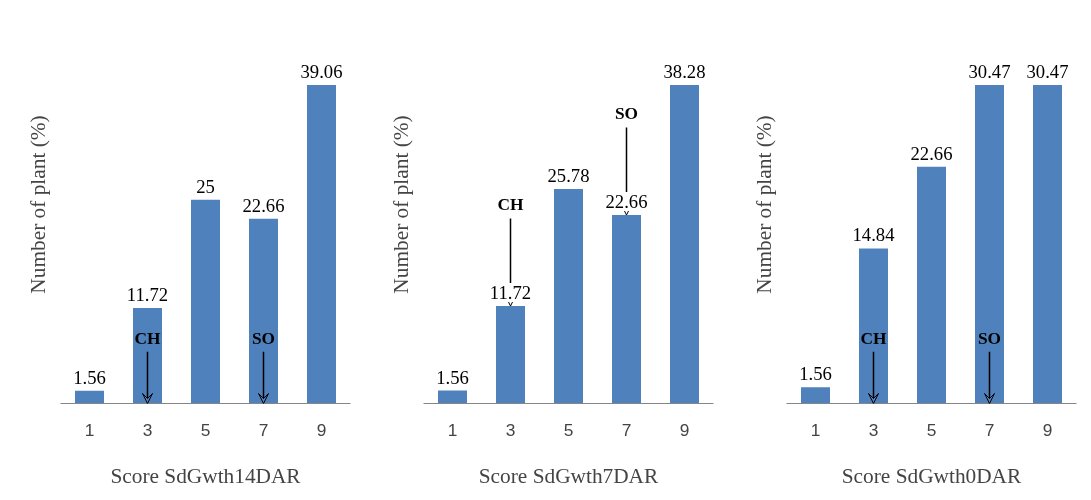 Image resolution: width=1091 pixels, height=500 pixels. I want to click on data-label: 39.06, so click(321, 72).